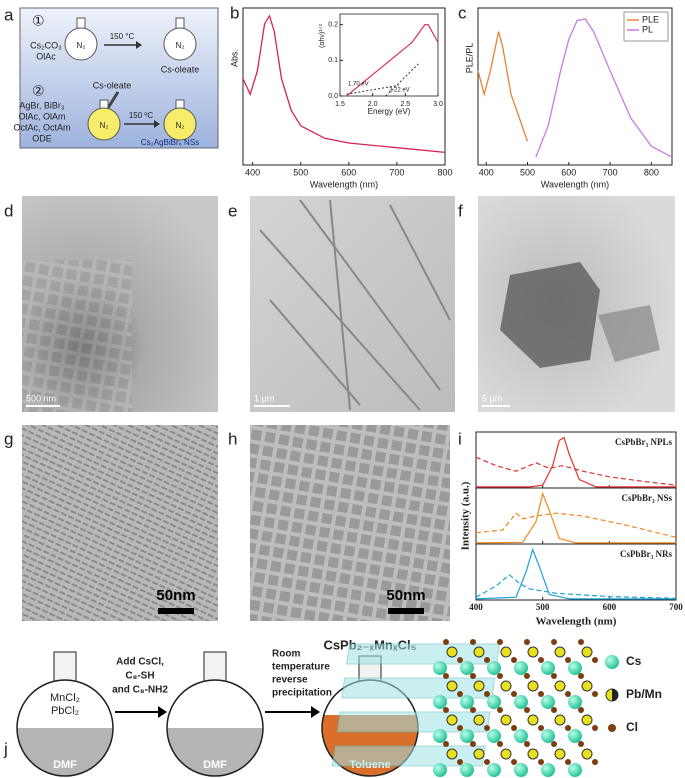 Image resolution: width=685 pixels, height=778 pixels. I want to click on x-tick-label: 2.0, so click(373, 104).